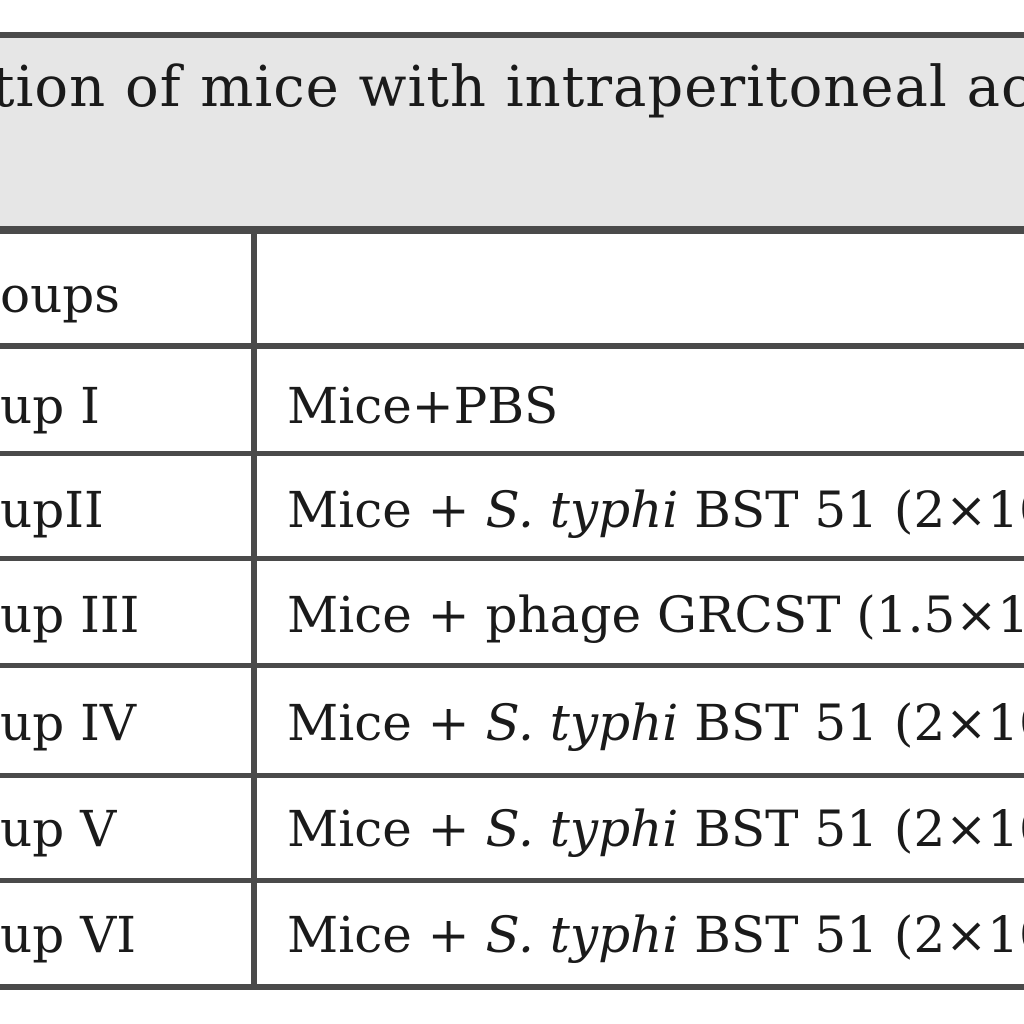  What do you see at coordinates (512, 987) in the screenshot?
I see `bottom-rule` at bounding box center [512, 987].